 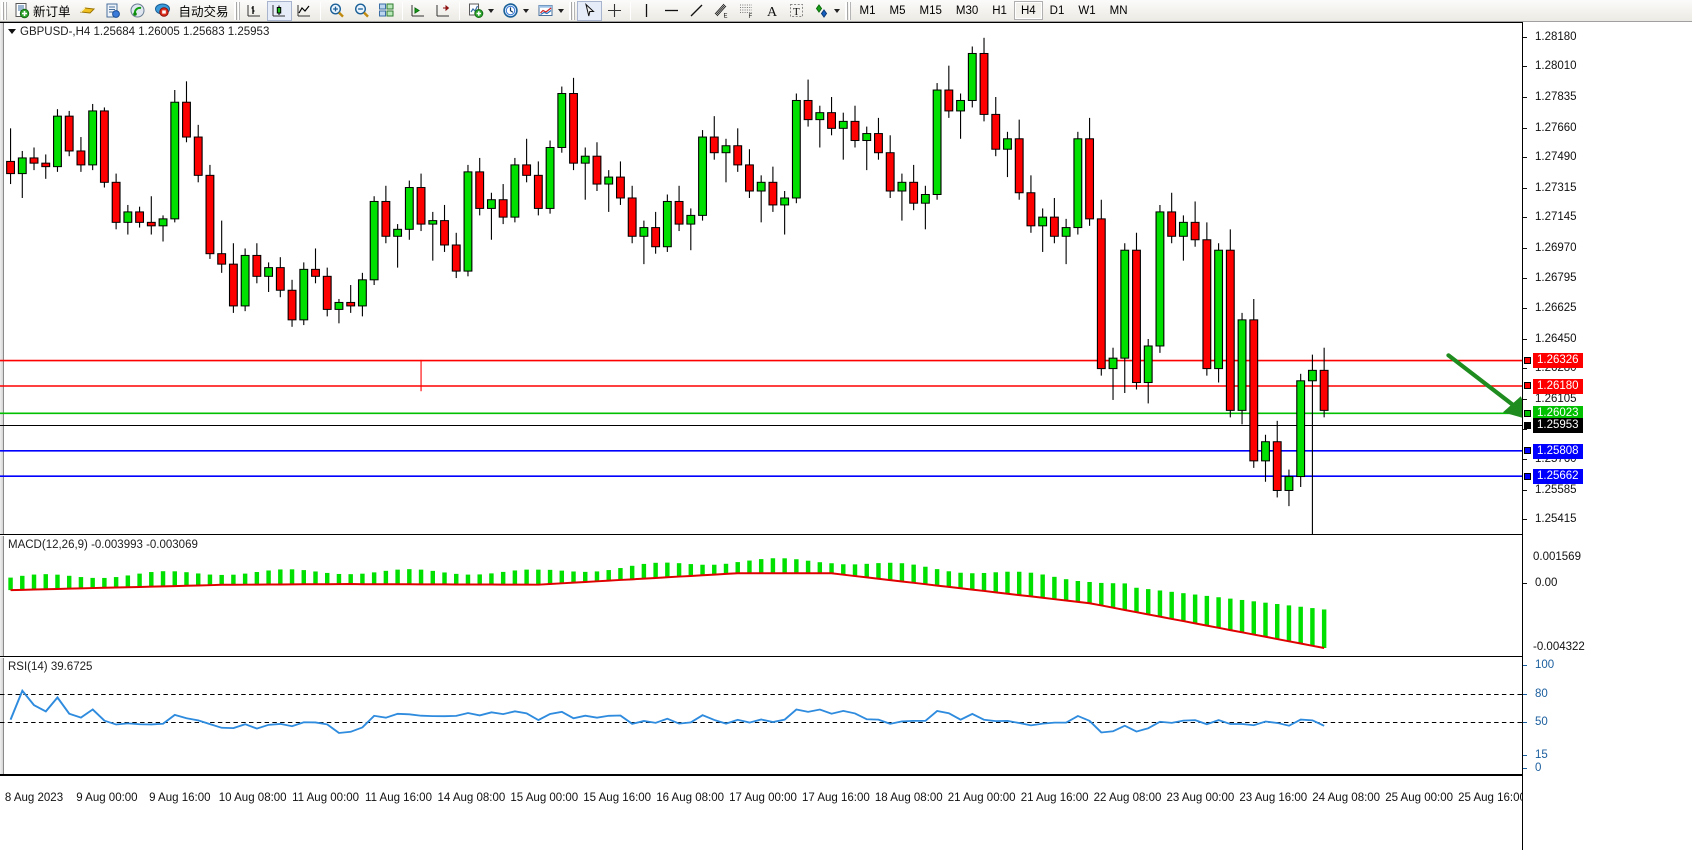 I want to click on zoom-out-icon, so click(x=361, y=10).